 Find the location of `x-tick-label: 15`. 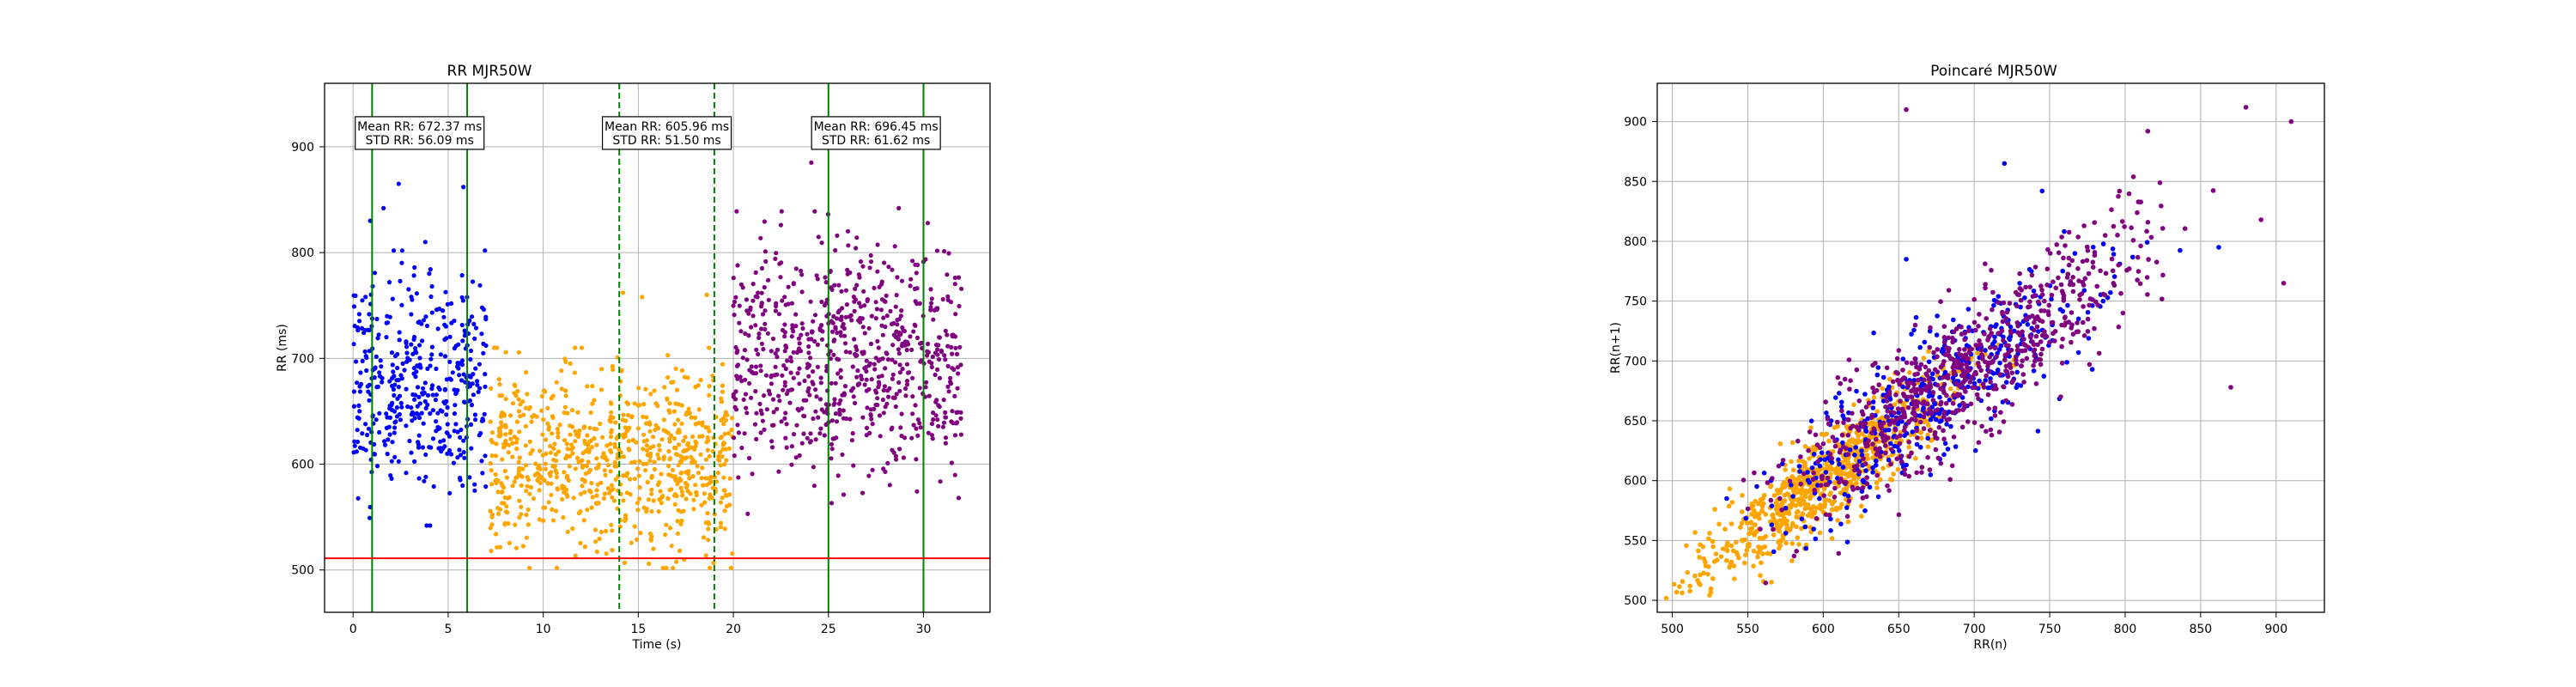

x-tick-label: 15 is located at coordinates (638, 629).